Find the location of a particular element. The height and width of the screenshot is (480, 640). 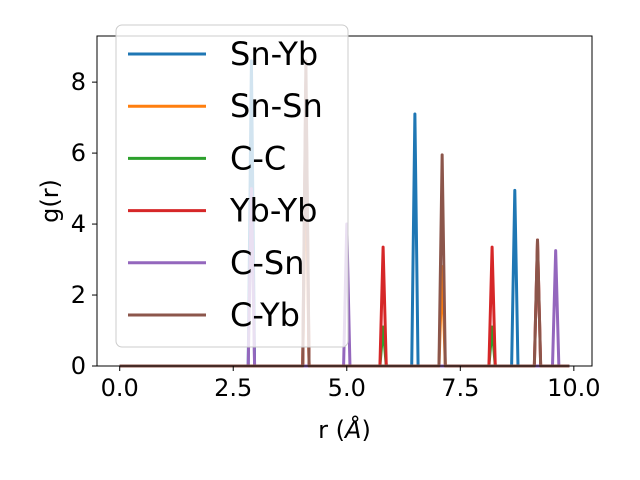

legend-label: C-Sn is located at coordinates (267, 263).